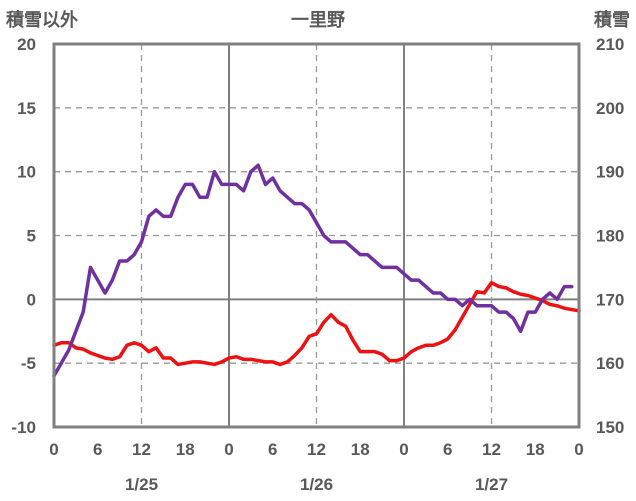  I want to click on left-tick-label: 15, so click(26, 108).